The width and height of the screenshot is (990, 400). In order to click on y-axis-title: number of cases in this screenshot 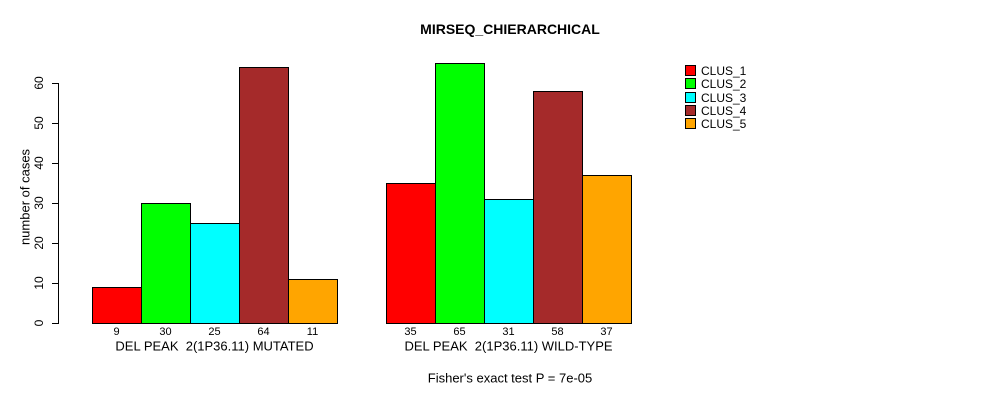, I will do `click(25, 197)`.